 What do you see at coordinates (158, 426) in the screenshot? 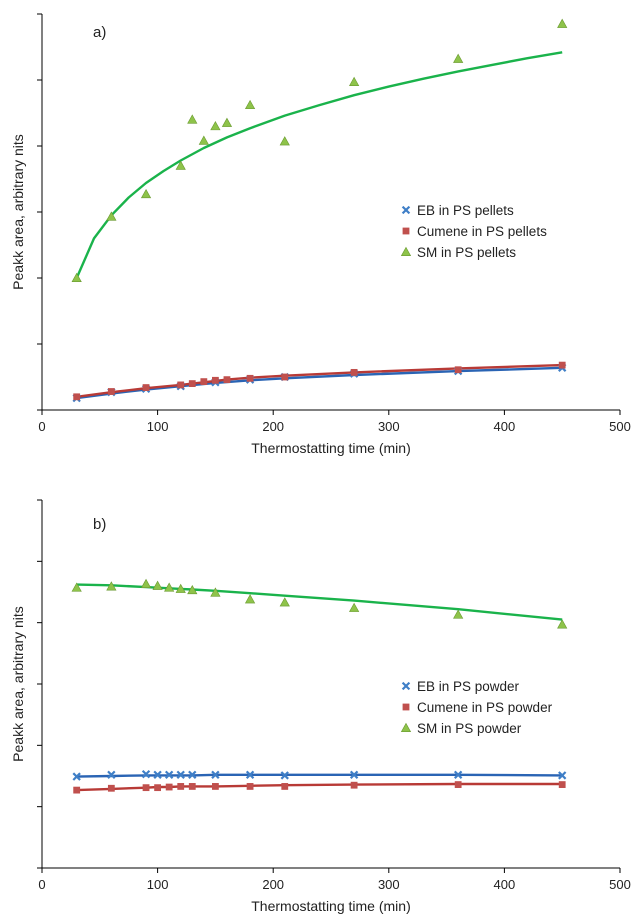
I see `x-tick-label: 100` at bounding box center [158, 426].